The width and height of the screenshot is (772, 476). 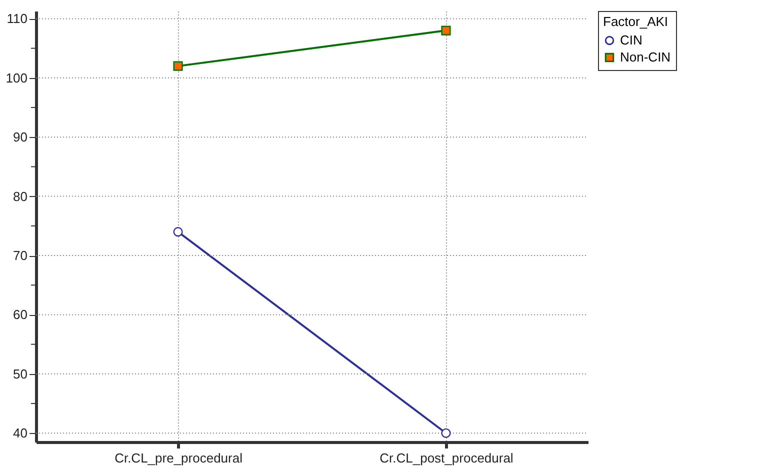 What do you see at coordinates (20, 196) in the screenshot?
I see `y-tick-label: 80` at bounding box center [20, 196].